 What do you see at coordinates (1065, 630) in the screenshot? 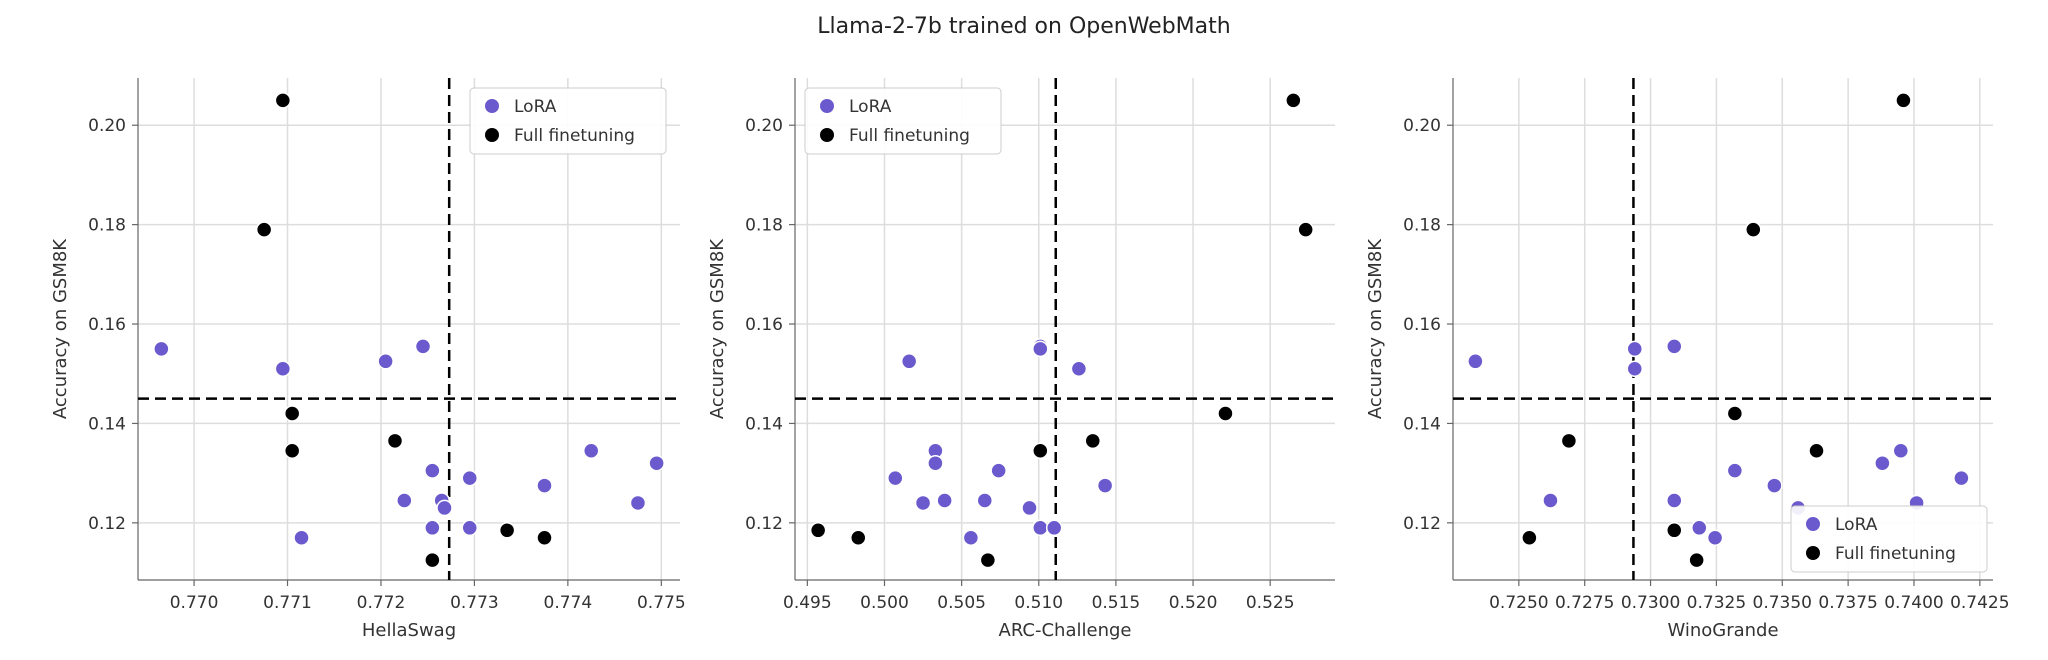
I see `x-axis-label: ARC-Challenge` at bounding box center [1065, 630].